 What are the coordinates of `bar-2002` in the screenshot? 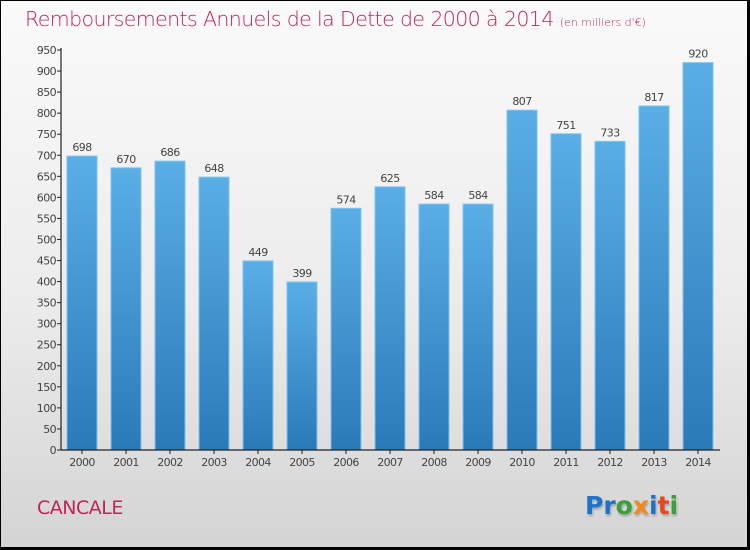 It's located at (170, 305).